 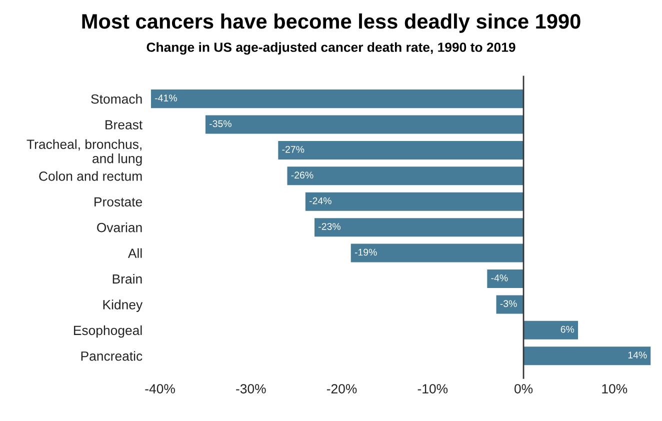 What do you see at coordinates (84, 152) in the screenshot?
I see `y-tick-label: Tracheal, bronchus, and lung` at bounding box center [84, 152].